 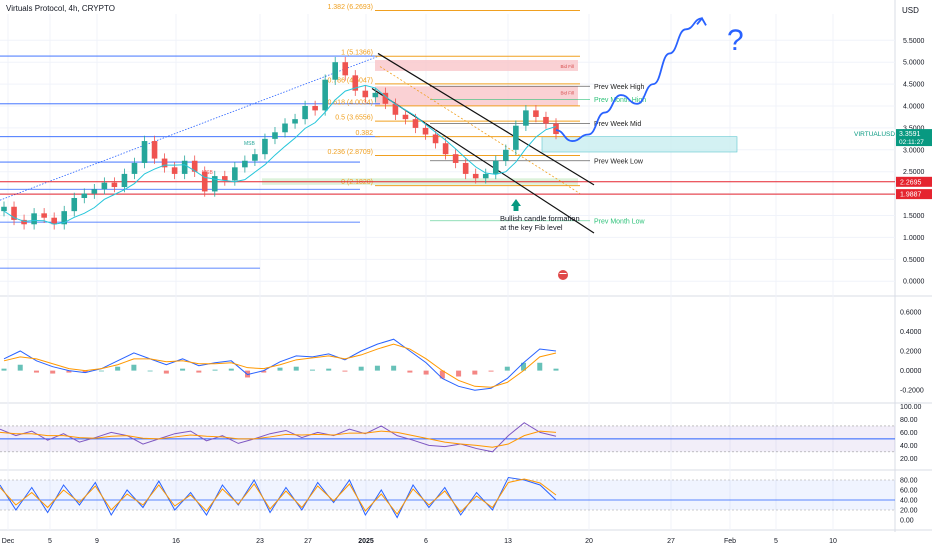 What do you see at coordinates (914, 260) in the screenshot?
I see `price-y-tick-10: 0.5000` at bounding box center [914, 260].